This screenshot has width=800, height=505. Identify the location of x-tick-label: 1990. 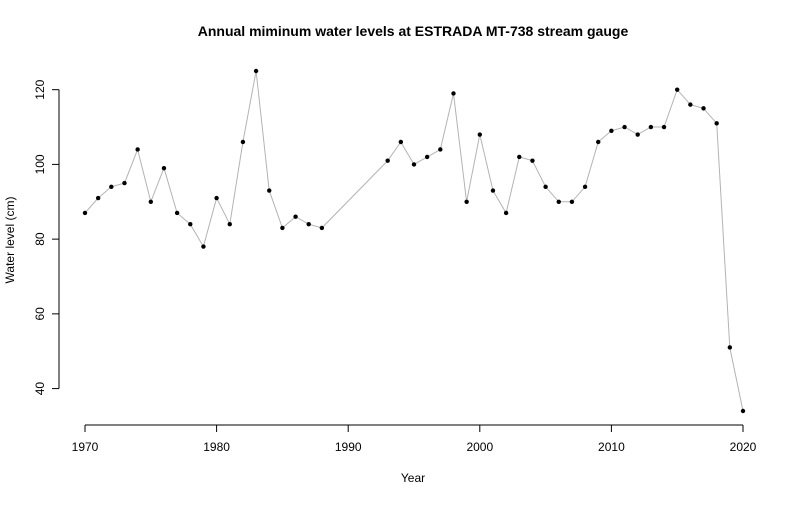
(348, 447).